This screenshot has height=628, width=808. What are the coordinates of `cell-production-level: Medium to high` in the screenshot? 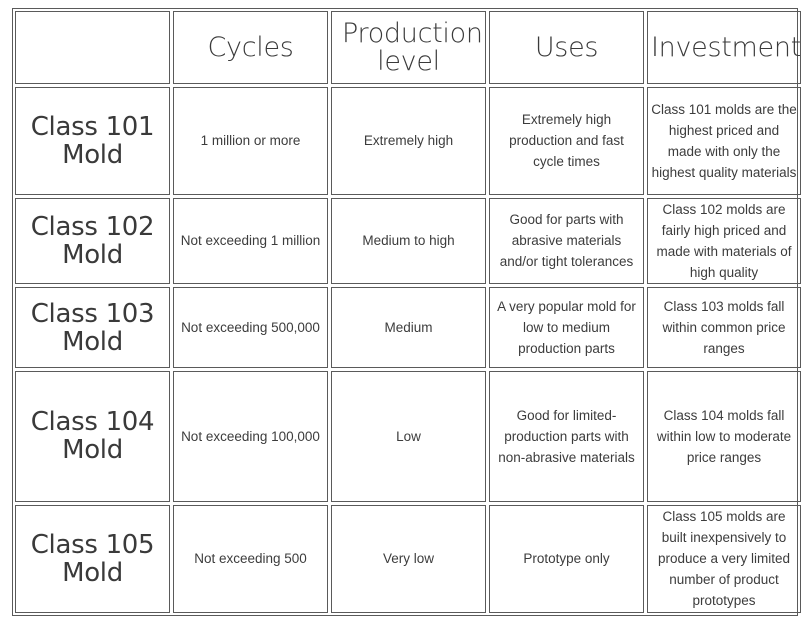 It's located at (408, 240).